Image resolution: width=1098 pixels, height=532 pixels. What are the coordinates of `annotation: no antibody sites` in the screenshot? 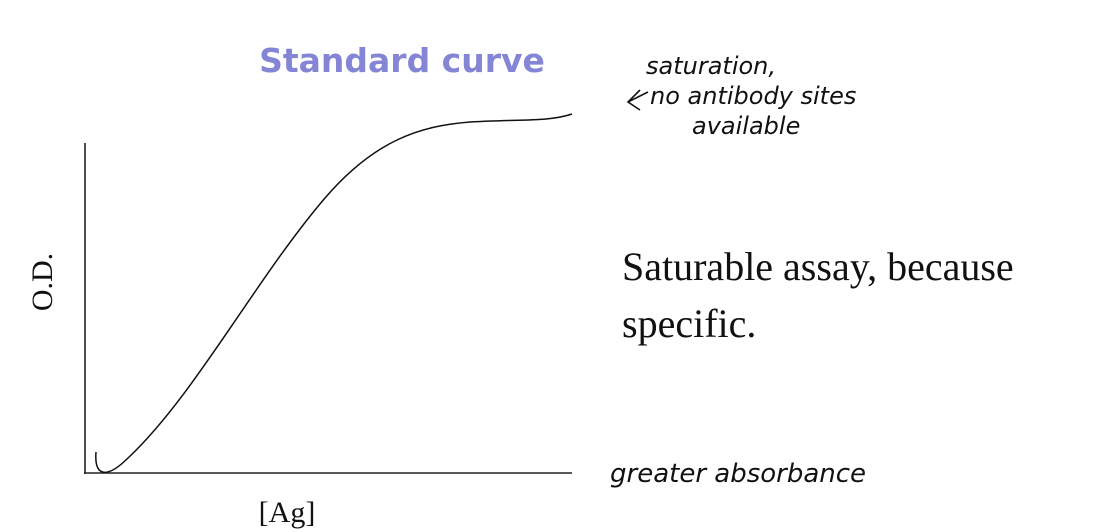 It's located at (753, 96).